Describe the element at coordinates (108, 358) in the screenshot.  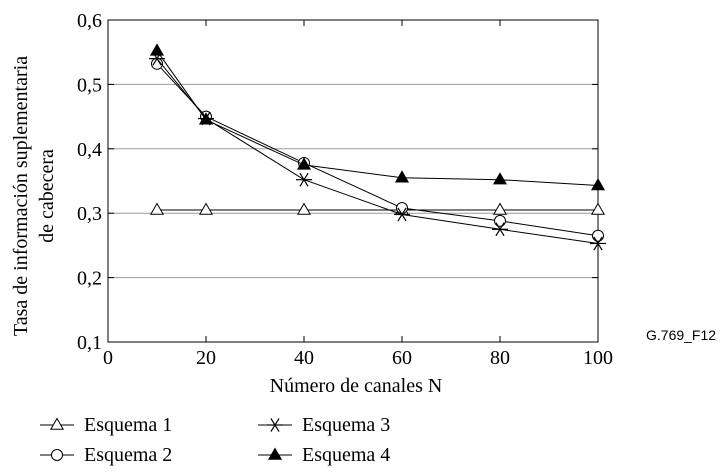
I see `x-tick-label: 0` at that location.